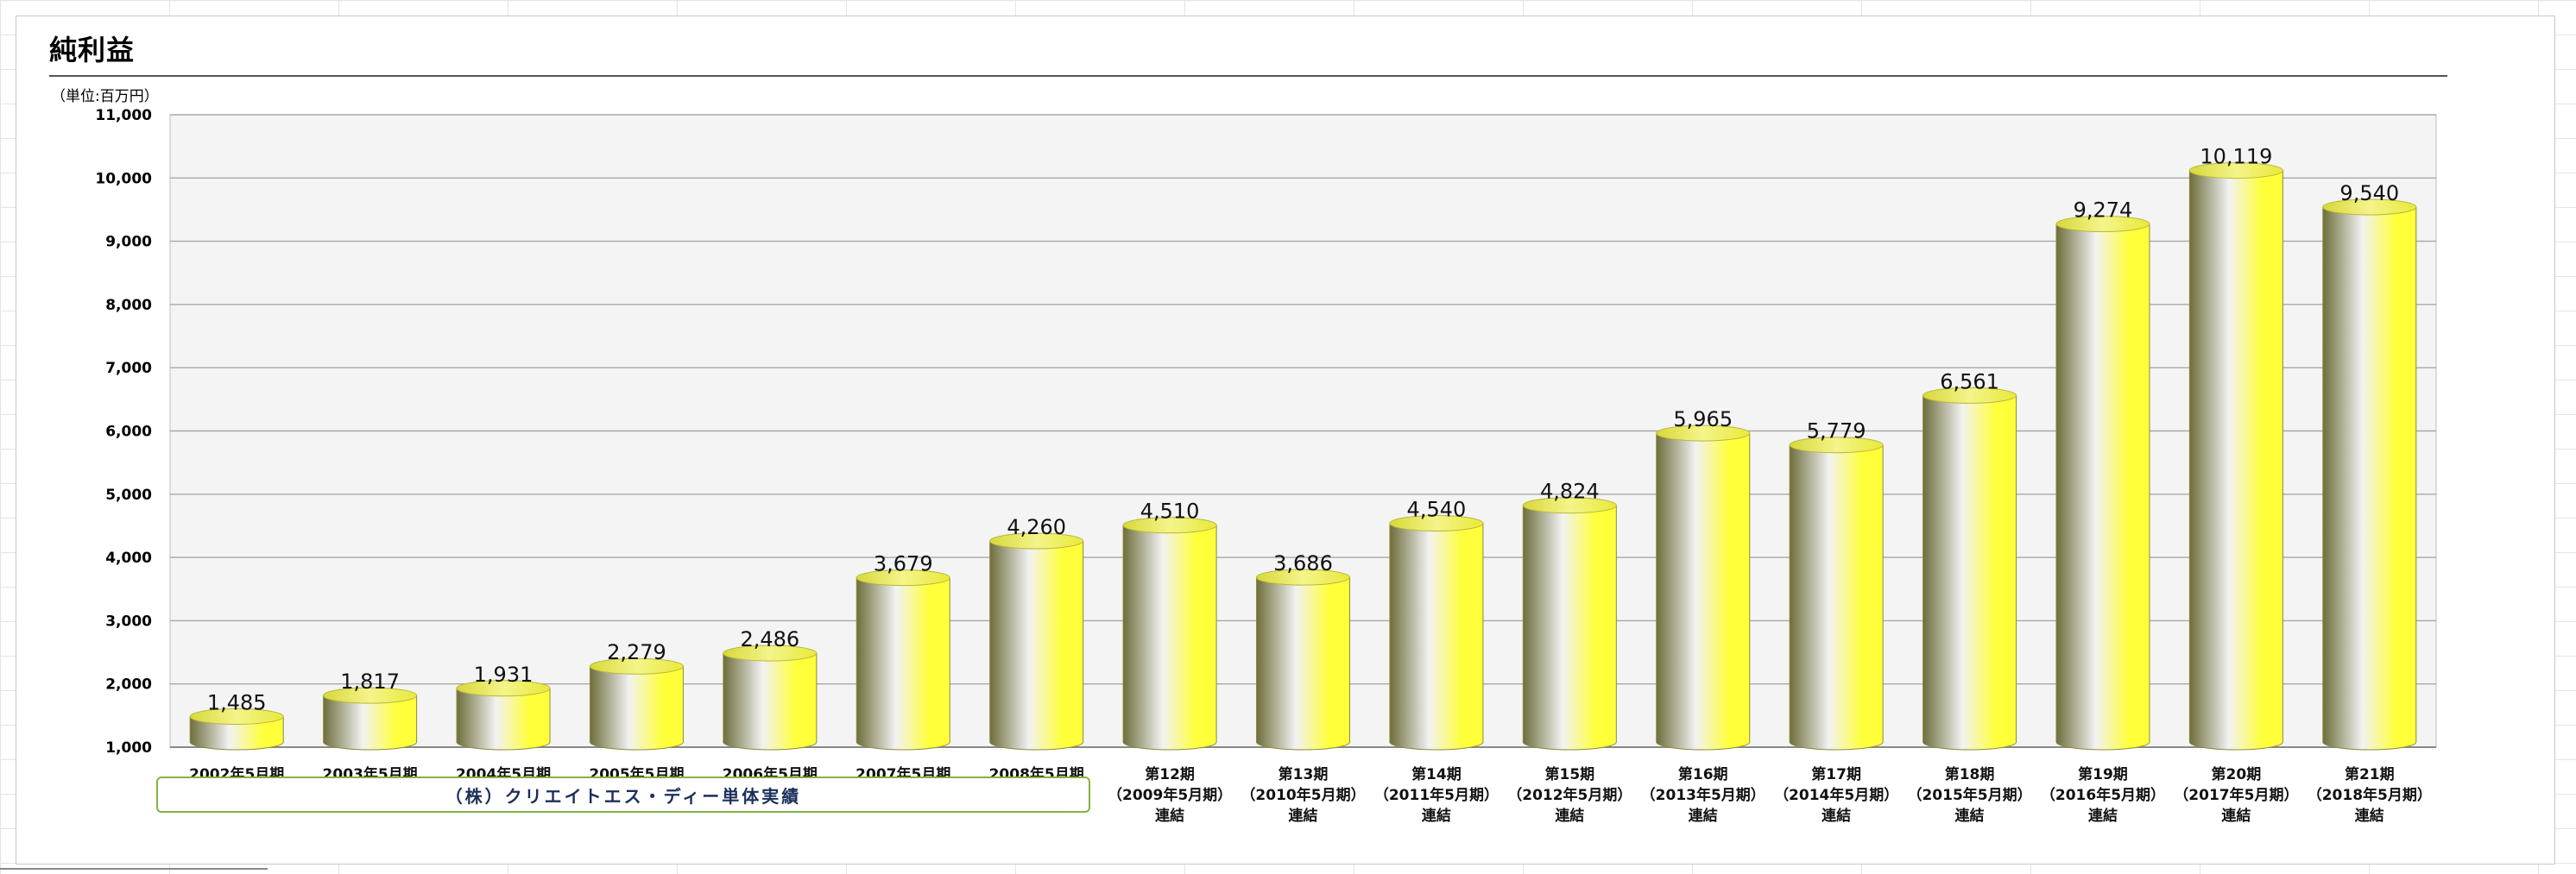 This screenshot has width=2576, height=874. Describe the element at coordinates (2103, 795) in the screenshot. I see `x-tick-label: 第19期（2016年5月期）連結` at that location.